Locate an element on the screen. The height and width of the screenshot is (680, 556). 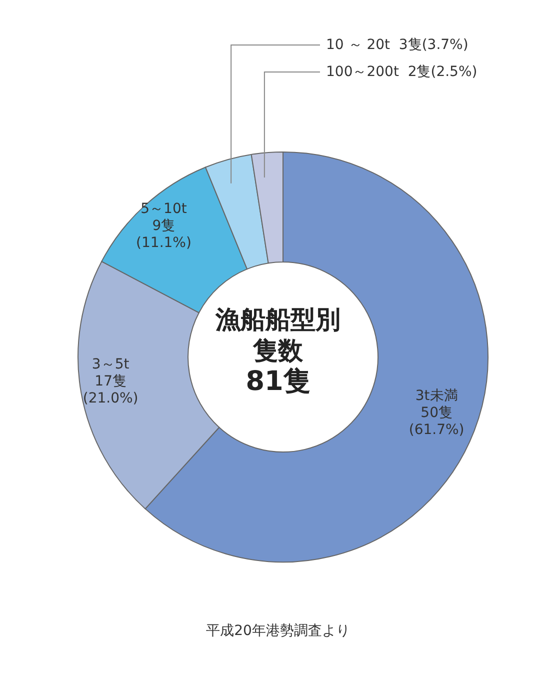
data-label: 50隻 (61.7%) is located at coordinates (436, 421).